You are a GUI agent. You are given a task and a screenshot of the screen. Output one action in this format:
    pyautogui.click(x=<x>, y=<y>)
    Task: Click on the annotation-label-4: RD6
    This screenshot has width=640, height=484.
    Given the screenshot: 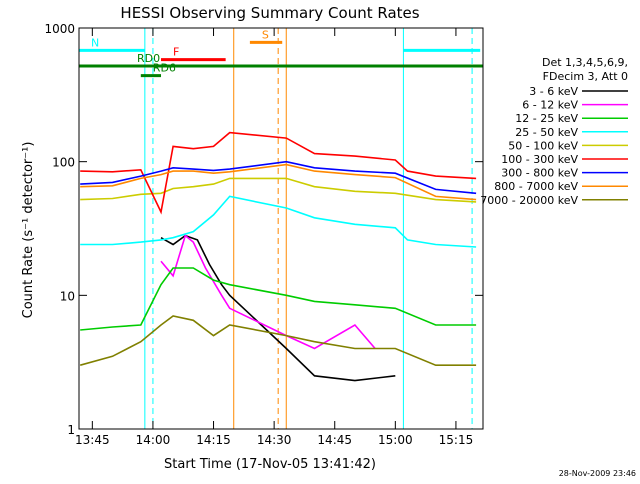 What is the action you would take?
    pyautogui.click(x=164, y=68)
    